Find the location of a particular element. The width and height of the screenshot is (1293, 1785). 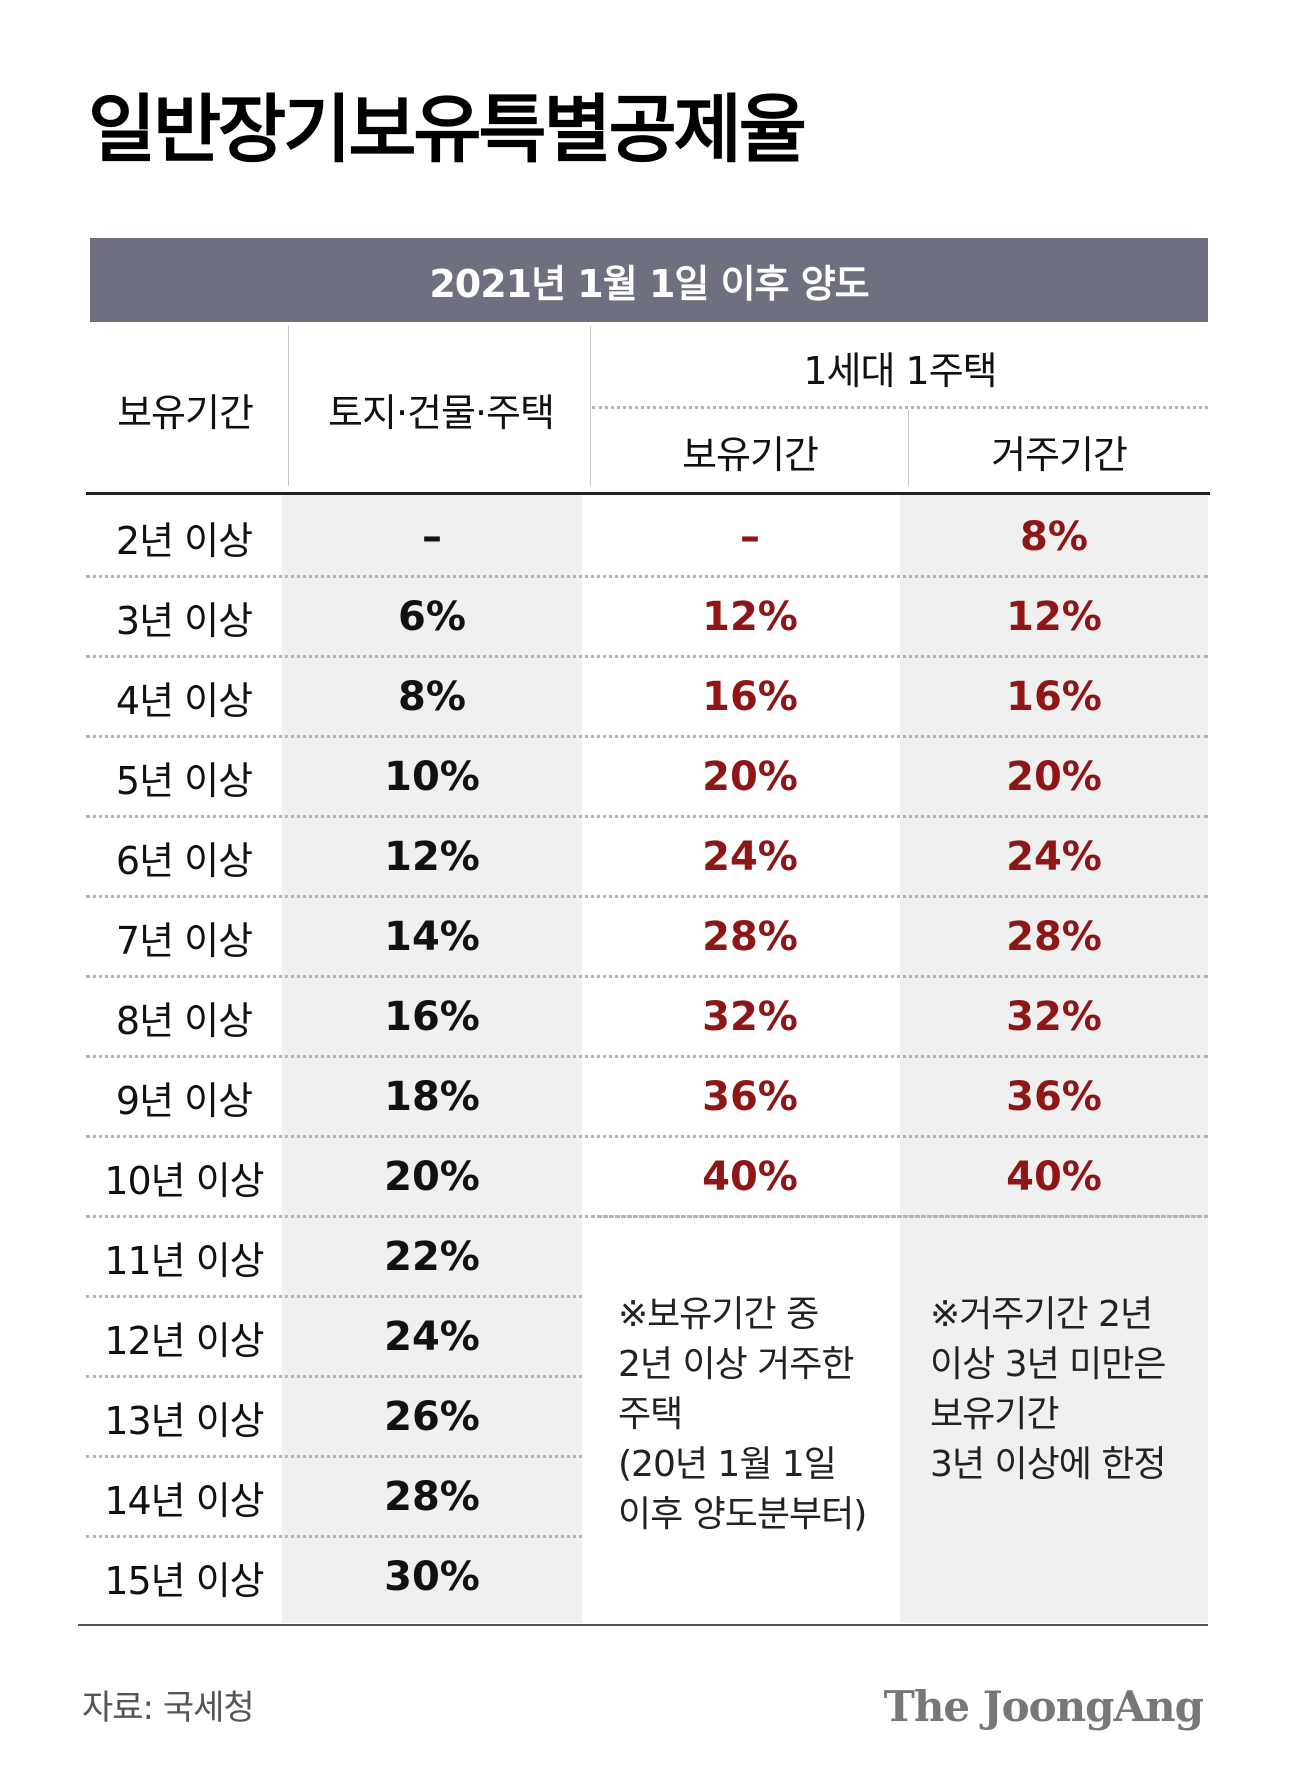

note-line: 보유기간 is located at coordinates (994, 1414).